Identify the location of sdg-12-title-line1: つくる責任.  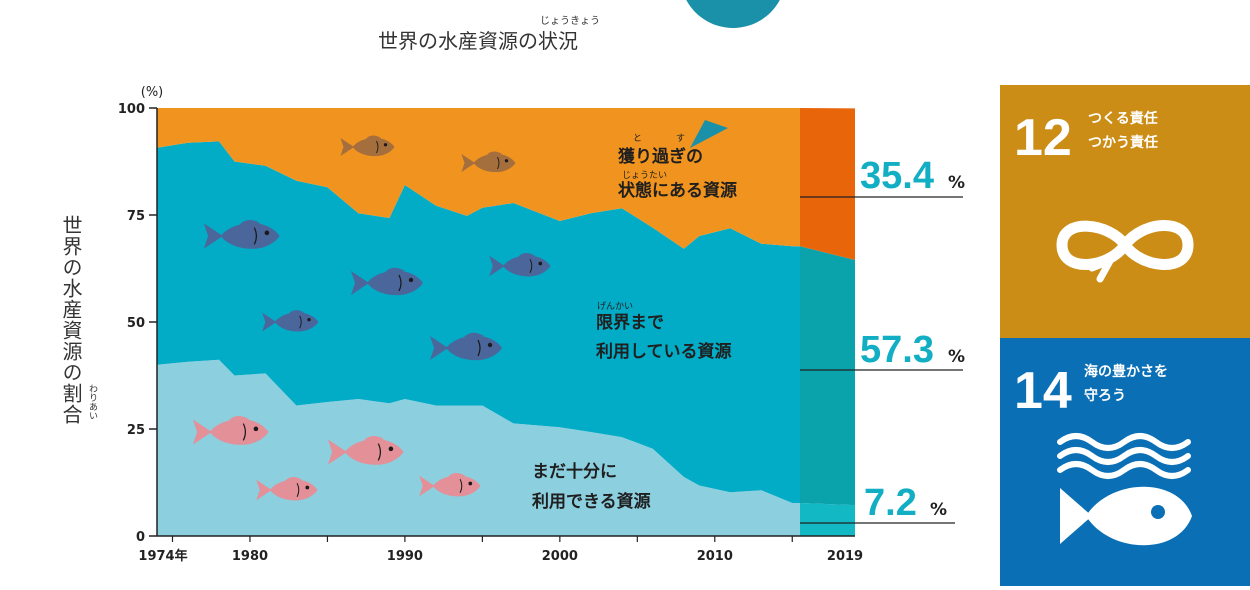
(1123, 118).